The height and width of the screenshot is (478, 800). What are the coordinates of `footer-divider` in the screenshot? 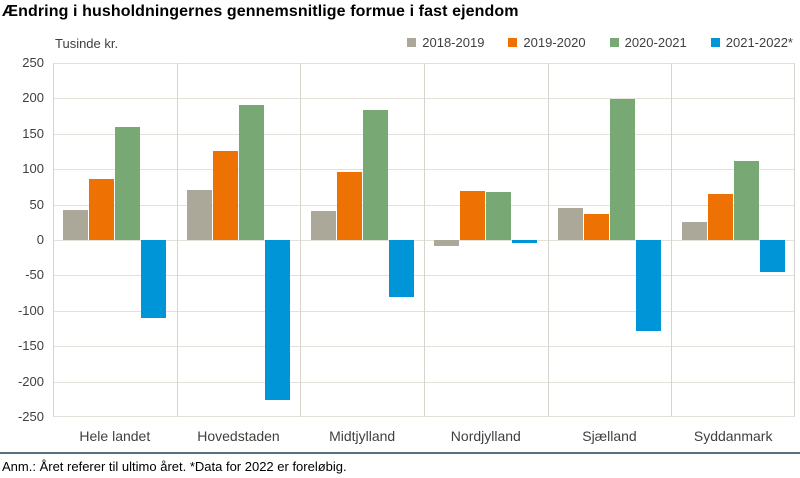 It's located at (400, 453).